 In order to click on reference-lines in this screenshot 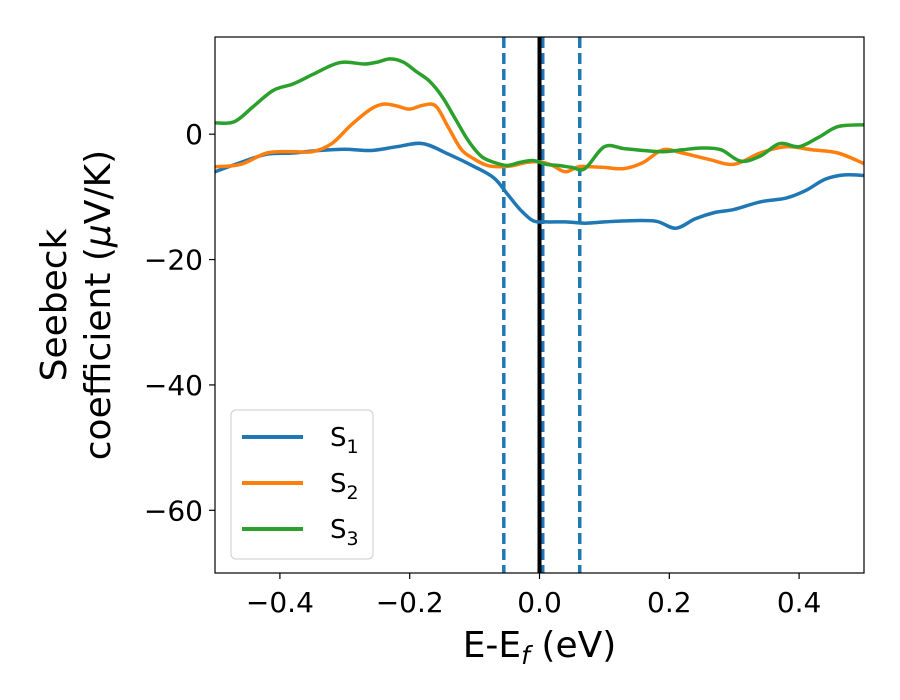, I will do `click(542, 305)`.